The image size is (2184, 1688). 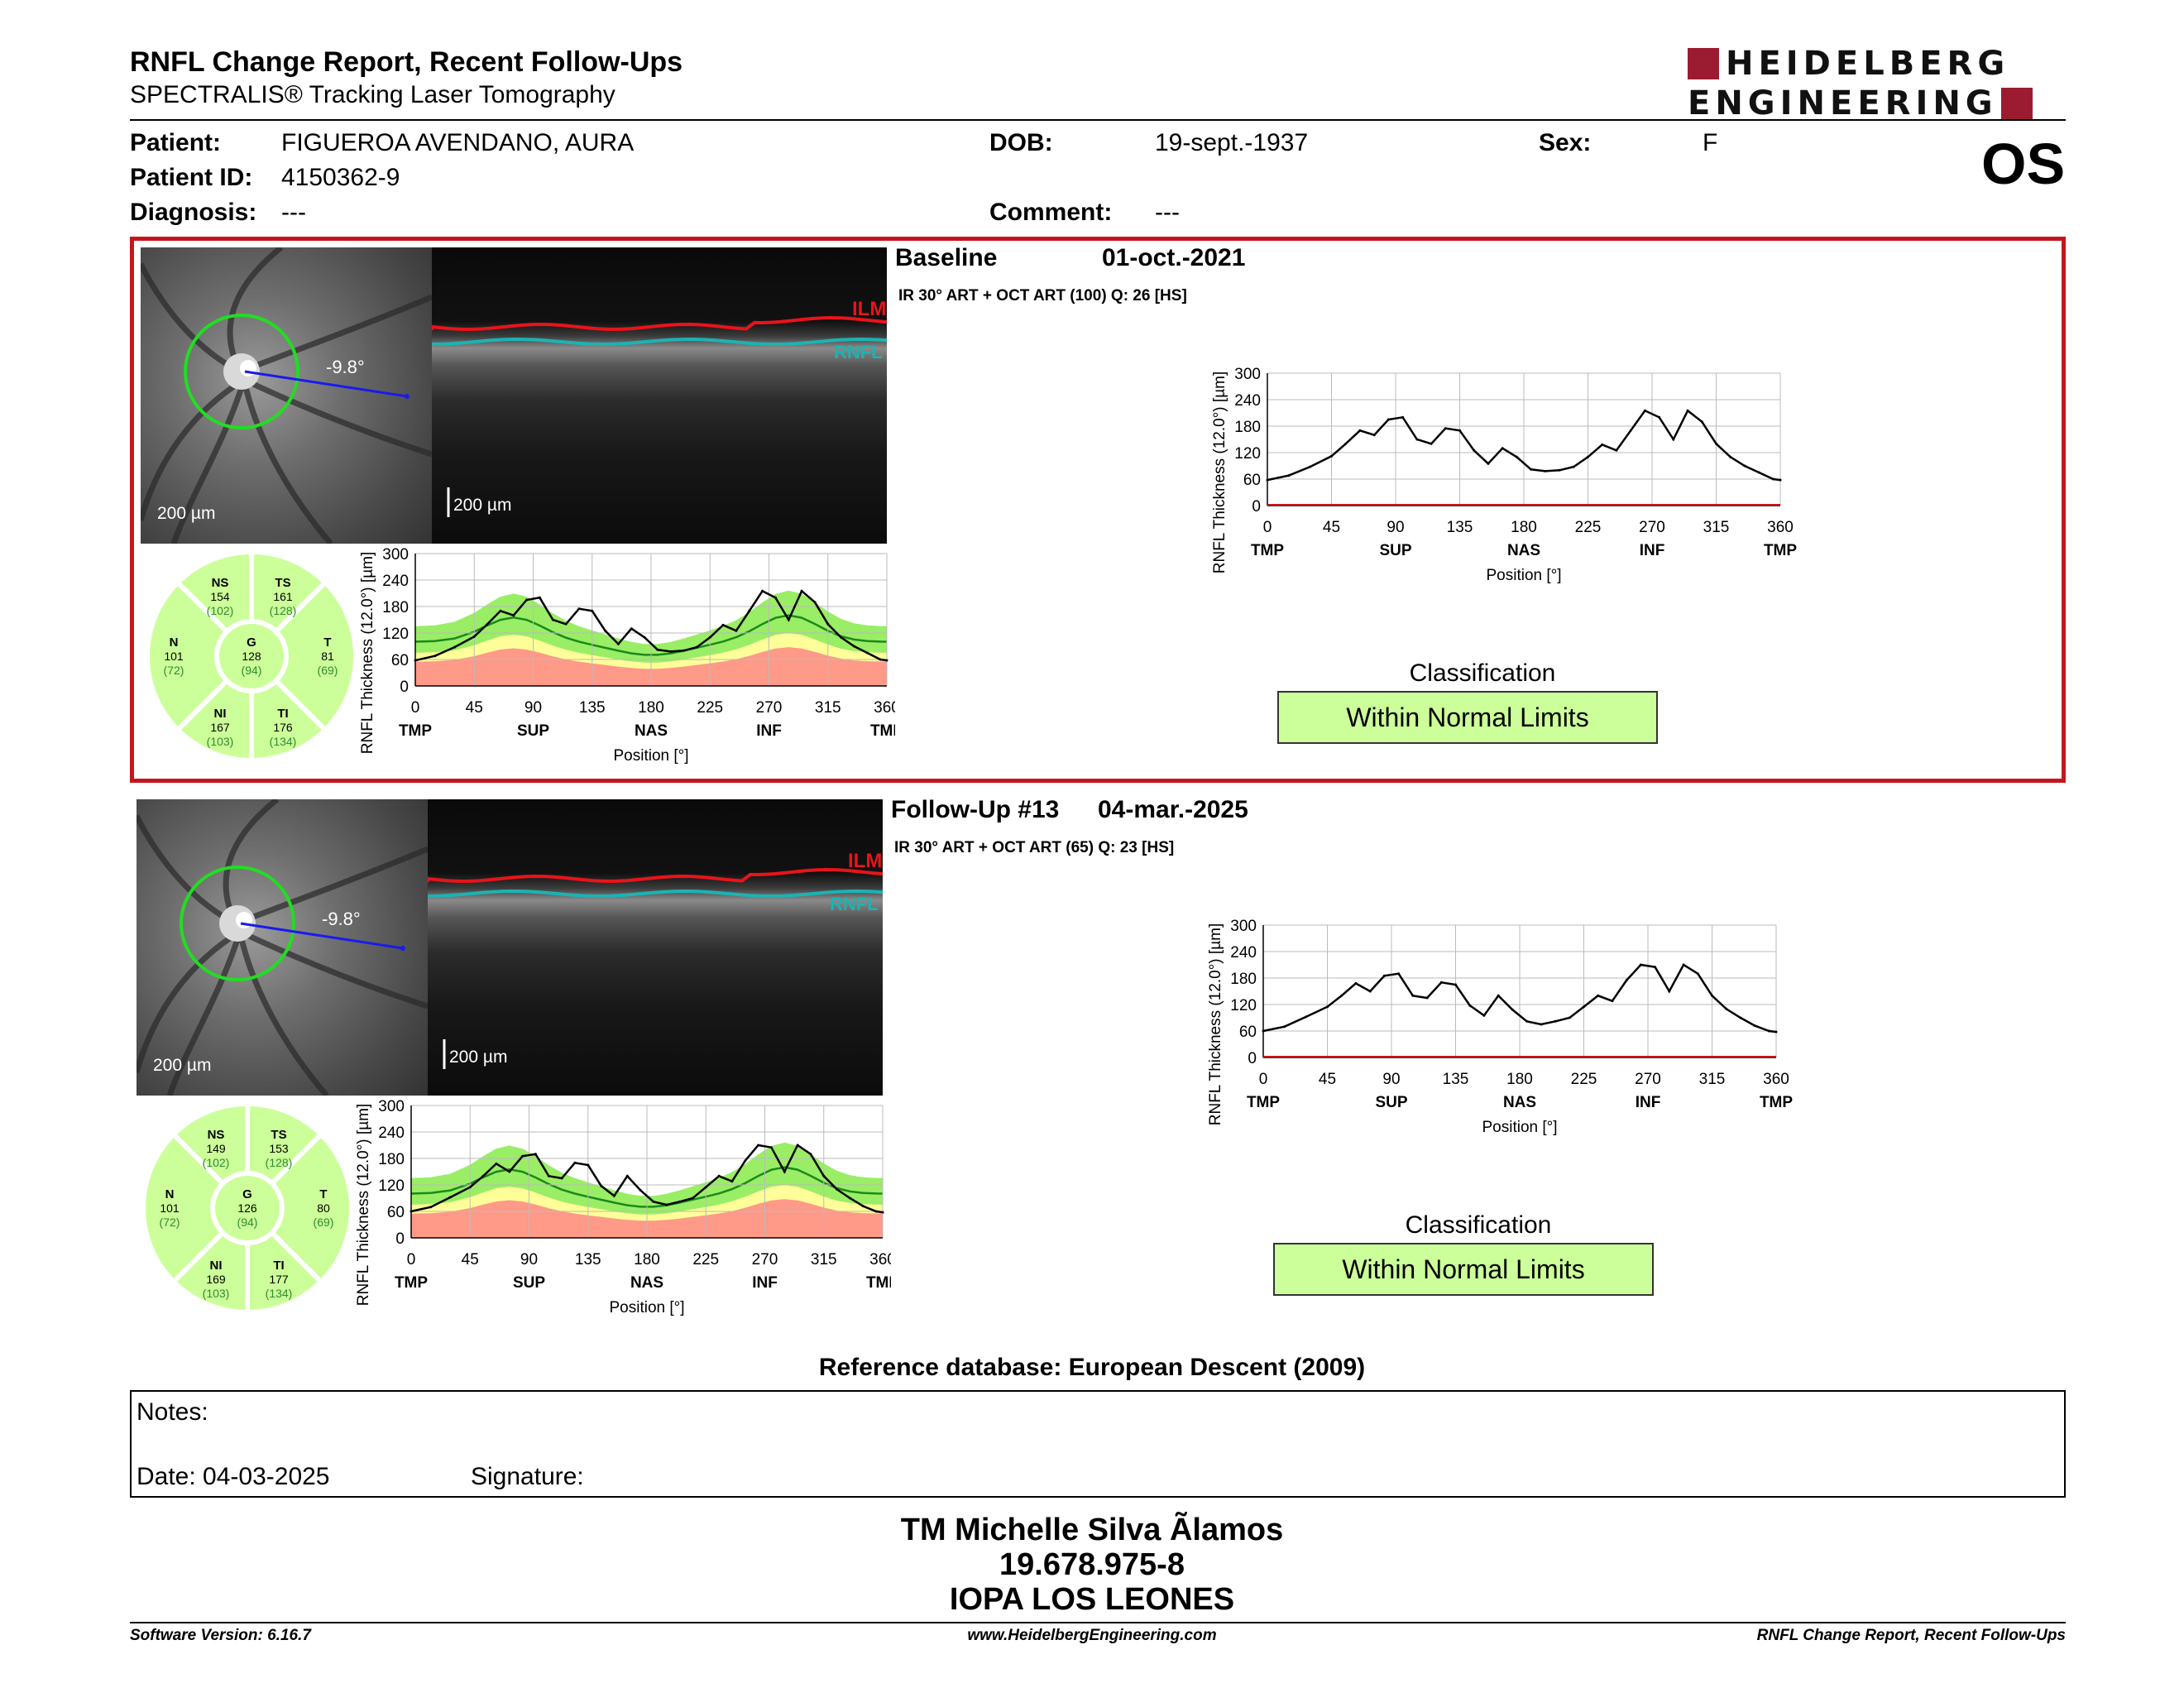 What do you see at coordinates (646, 1283) in the screenshot?
I see `sector-axis-label: NAS` at bounding box center [646, 1283].